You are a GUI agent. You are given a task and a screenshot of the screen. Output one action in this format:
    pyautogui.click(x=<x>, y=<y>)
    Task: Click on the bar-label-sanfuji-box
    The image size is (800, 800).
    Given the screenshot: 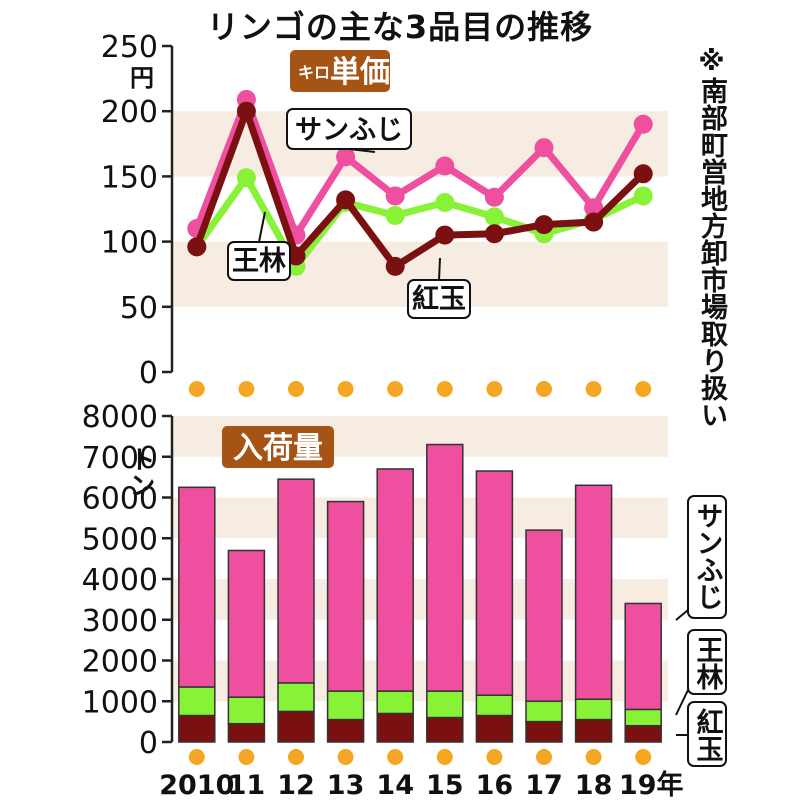 What is the action you would take?
    pyautogui.click(x=707, y=557)
    